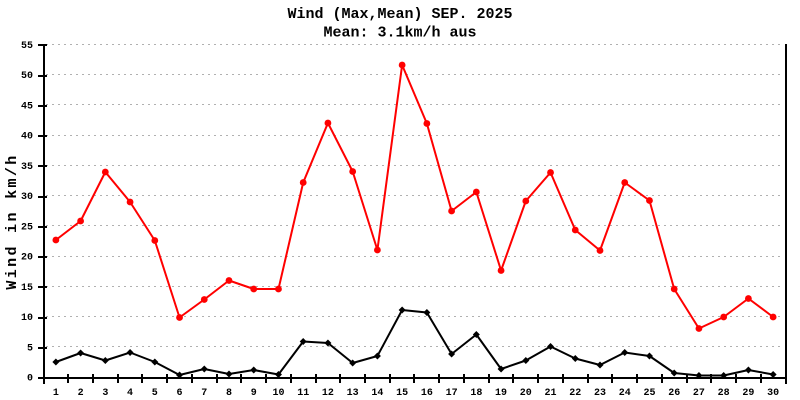  I want to click on svg-text: 12, so click(328, 393).